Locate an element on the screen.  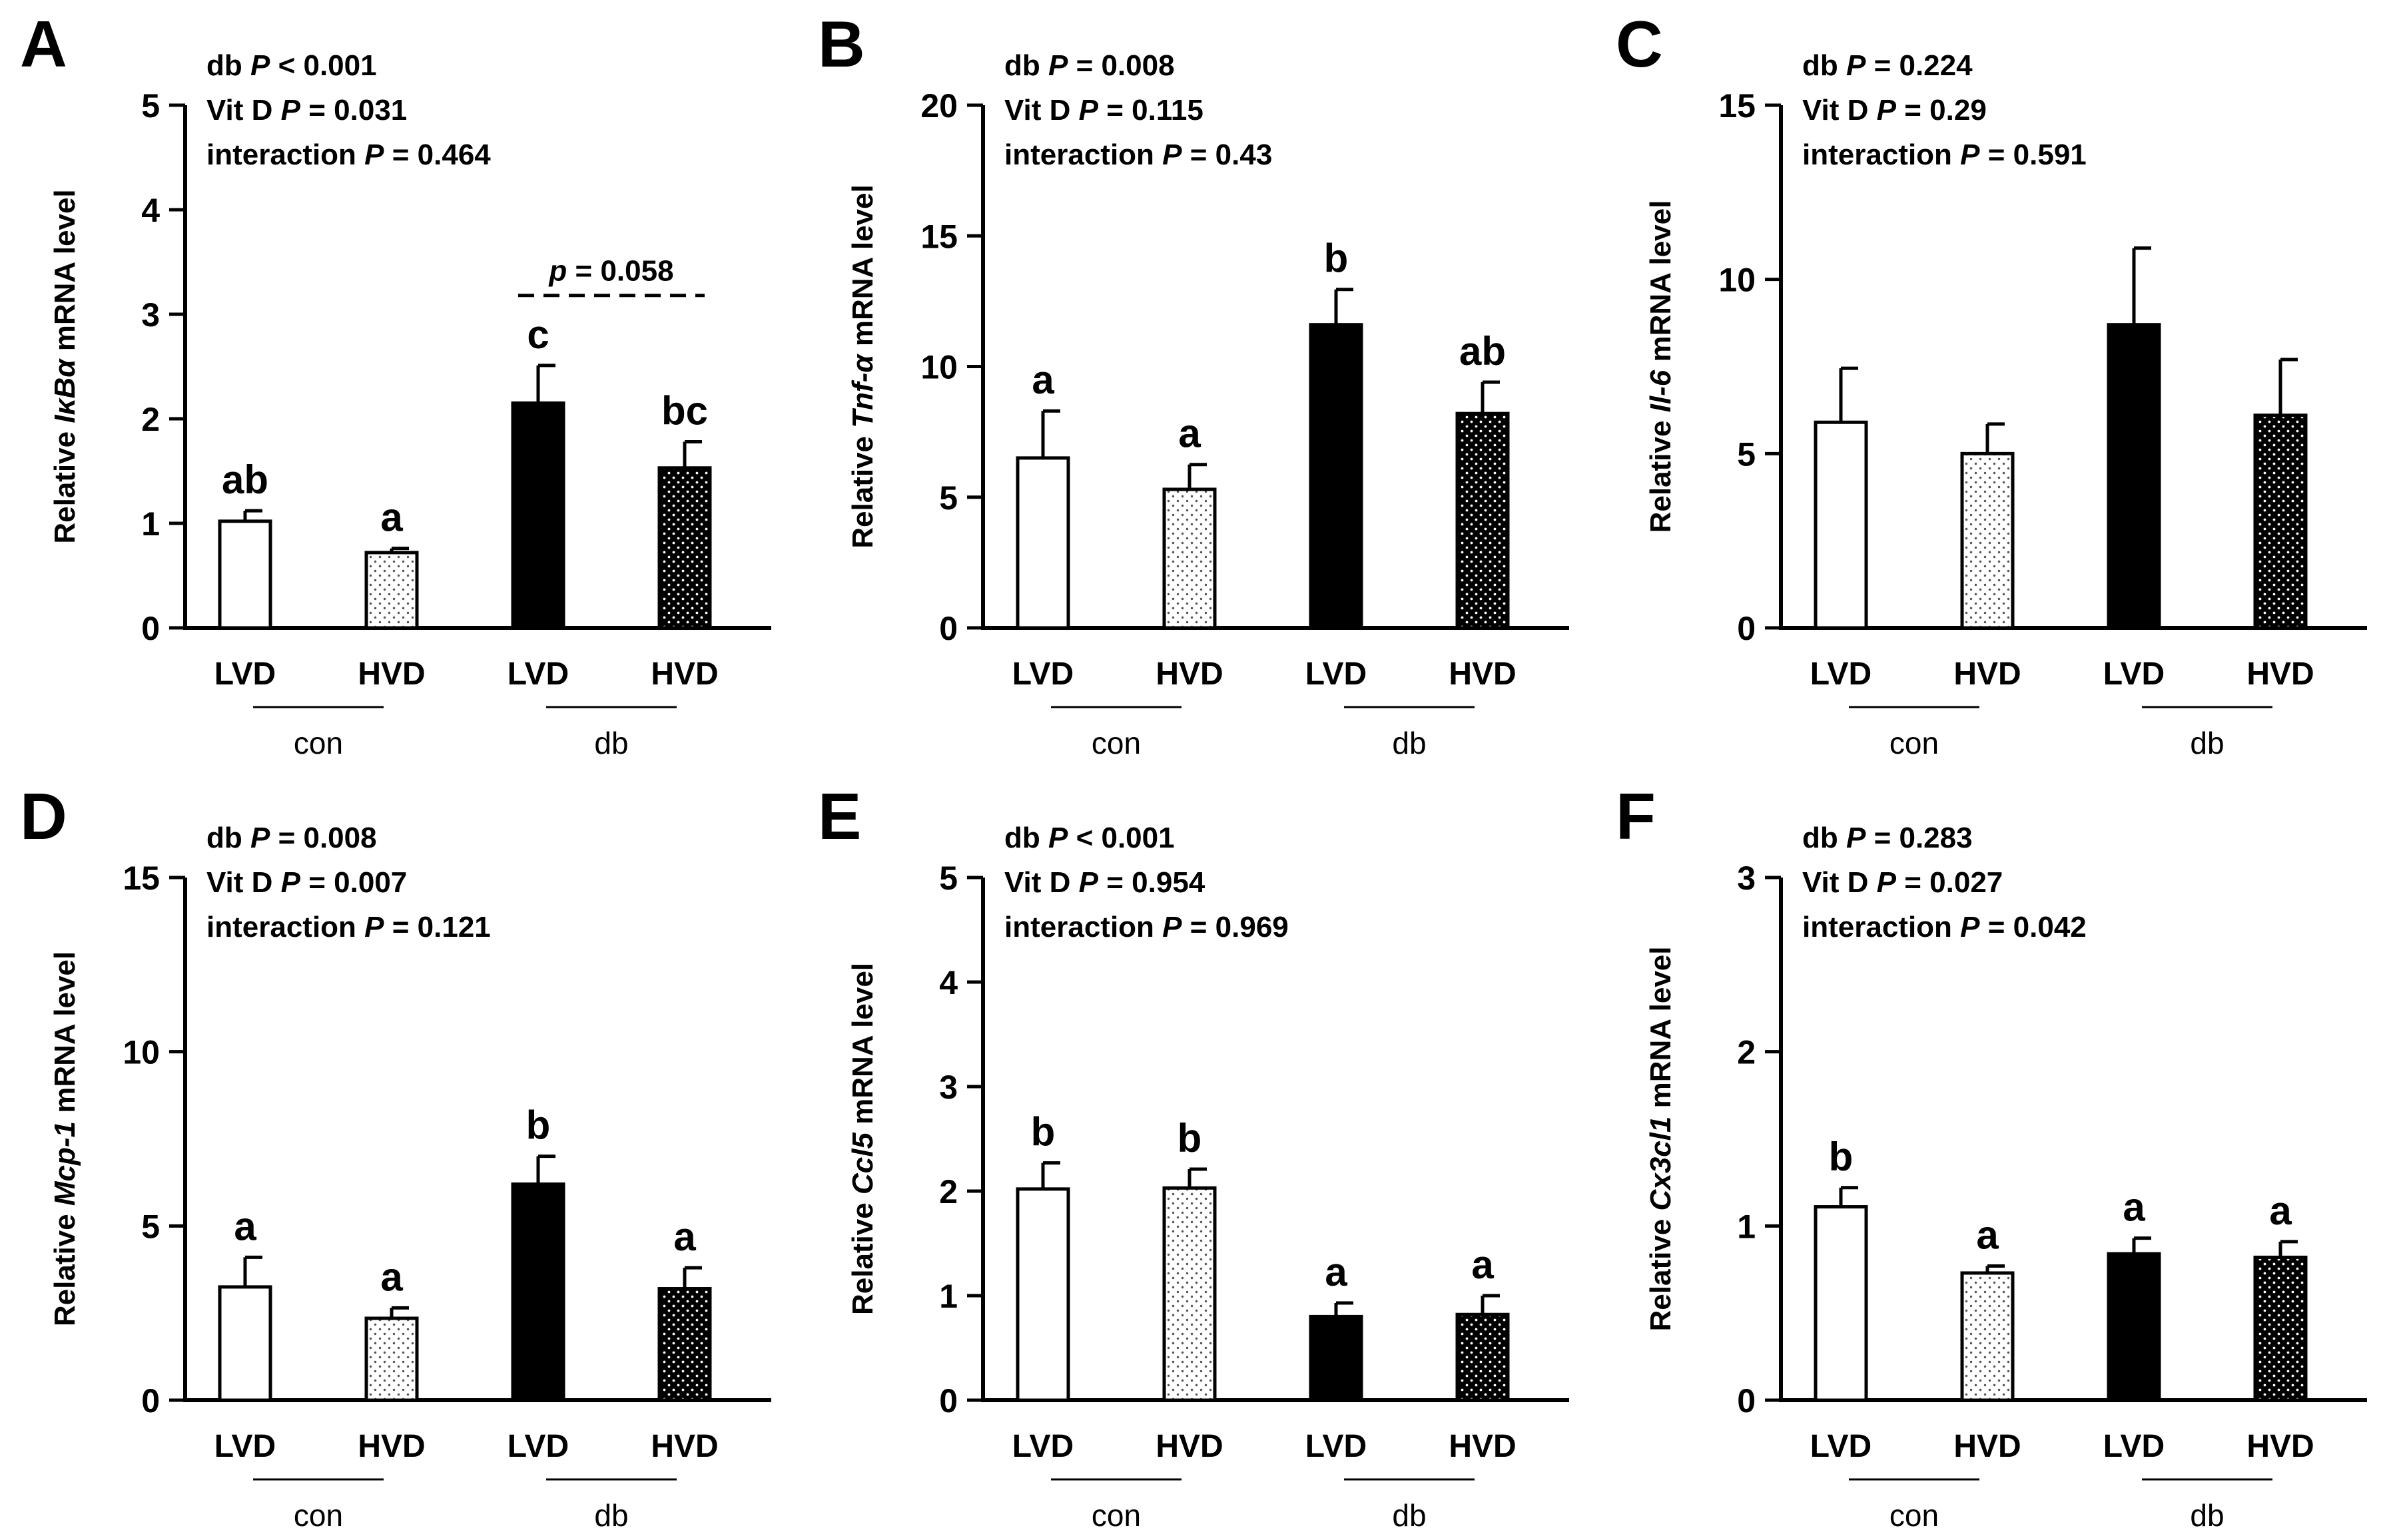
stat-value: = 0.464 is located at coordinates (438, 154).